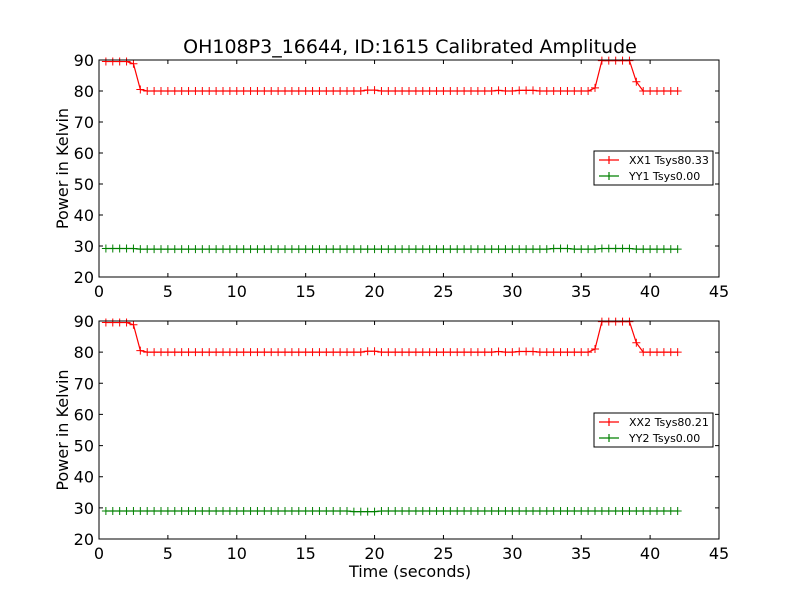 Image resolution: width=800 pixels, height=604 pixels. I want to click on y-tick-label: 90, so click(84, 321).